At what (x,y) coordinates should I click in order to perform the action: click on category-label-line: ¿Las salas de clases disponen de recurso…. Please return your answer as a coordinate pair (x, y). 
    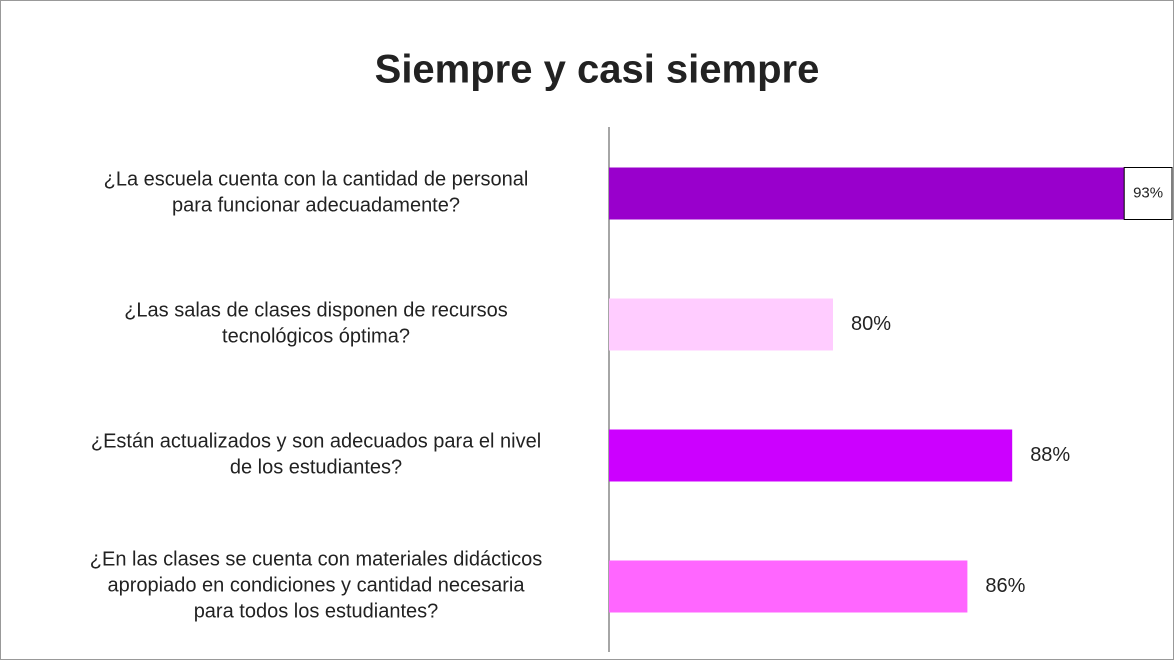
    Looking at the image, I should click on (316, 311).